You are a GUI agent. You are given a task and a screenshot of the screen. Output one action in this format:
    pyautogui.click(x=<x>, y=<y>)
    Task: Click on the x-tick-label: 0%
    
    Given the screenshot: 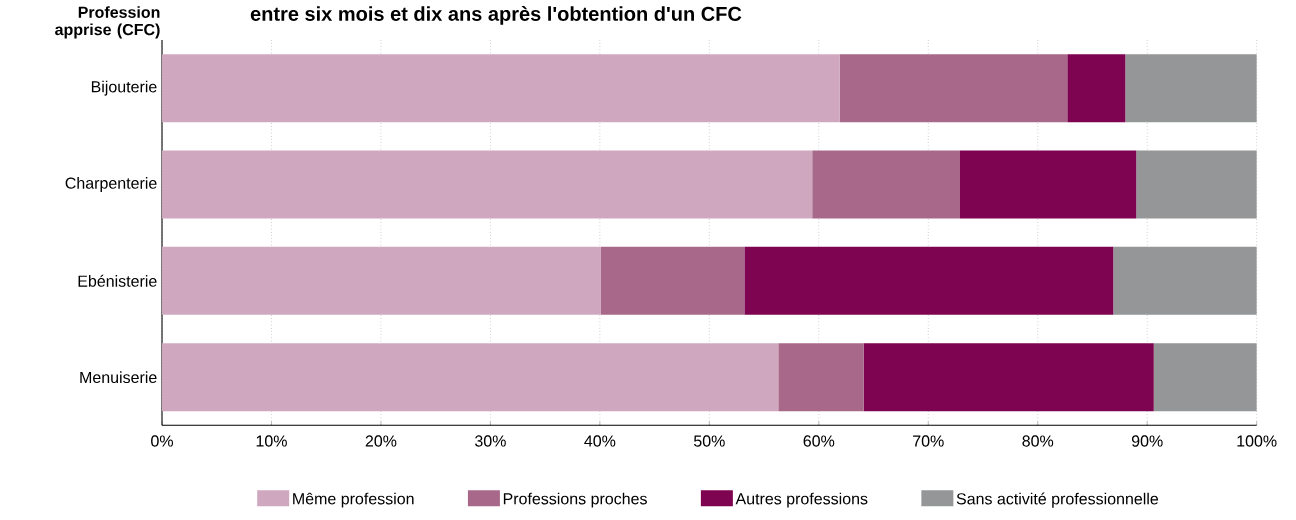 What is the action you would take?
    pyautogui.click(x=162, y=441)
    